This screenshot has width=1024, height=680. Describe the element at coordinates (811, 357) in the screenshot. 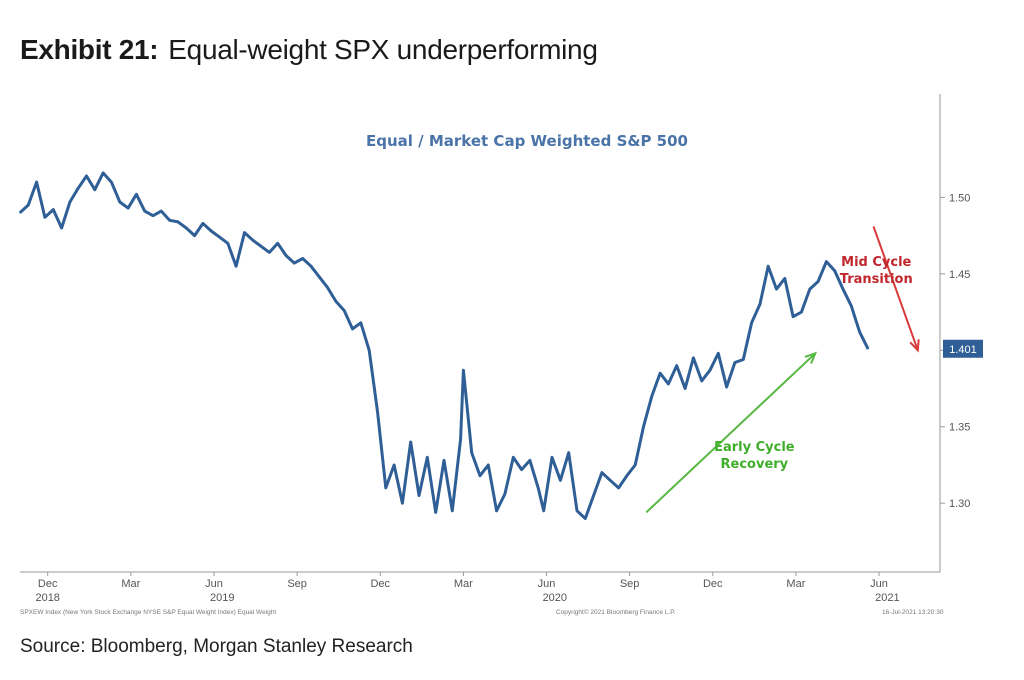

I see `early-cycle-arrow-head` at that location.